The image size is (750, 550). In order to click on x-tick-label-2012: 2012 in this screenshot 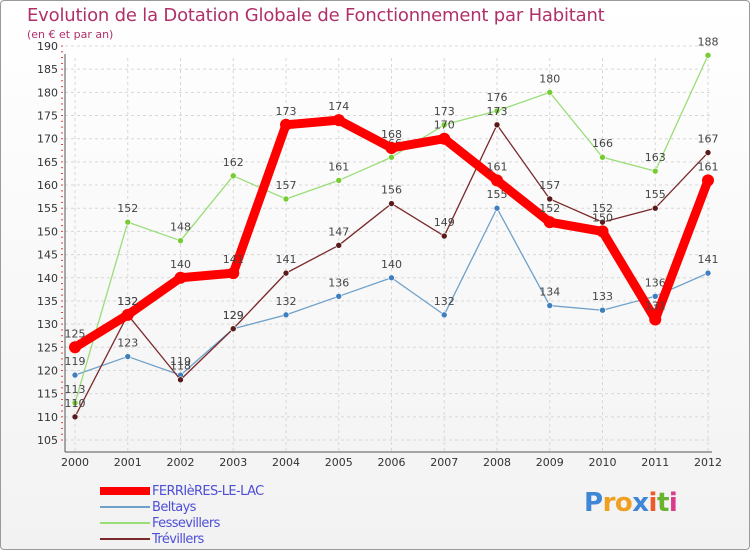, I will do `click(708, 462)`.